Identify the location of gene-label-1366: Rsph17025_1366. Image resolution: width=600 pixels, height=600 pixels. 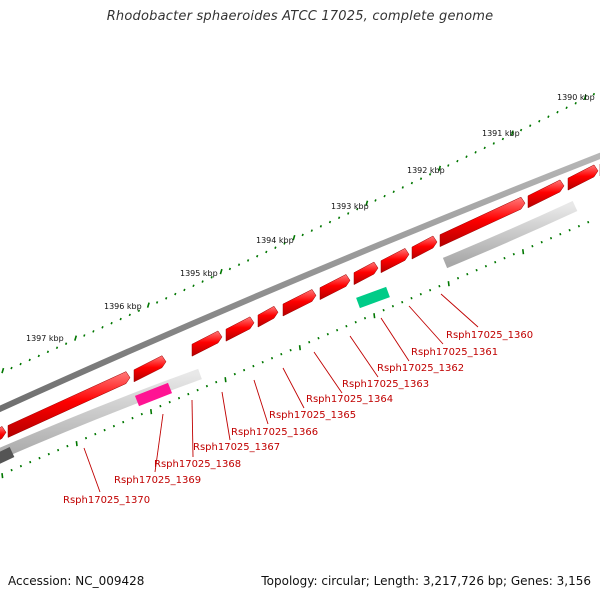
(274, 432).